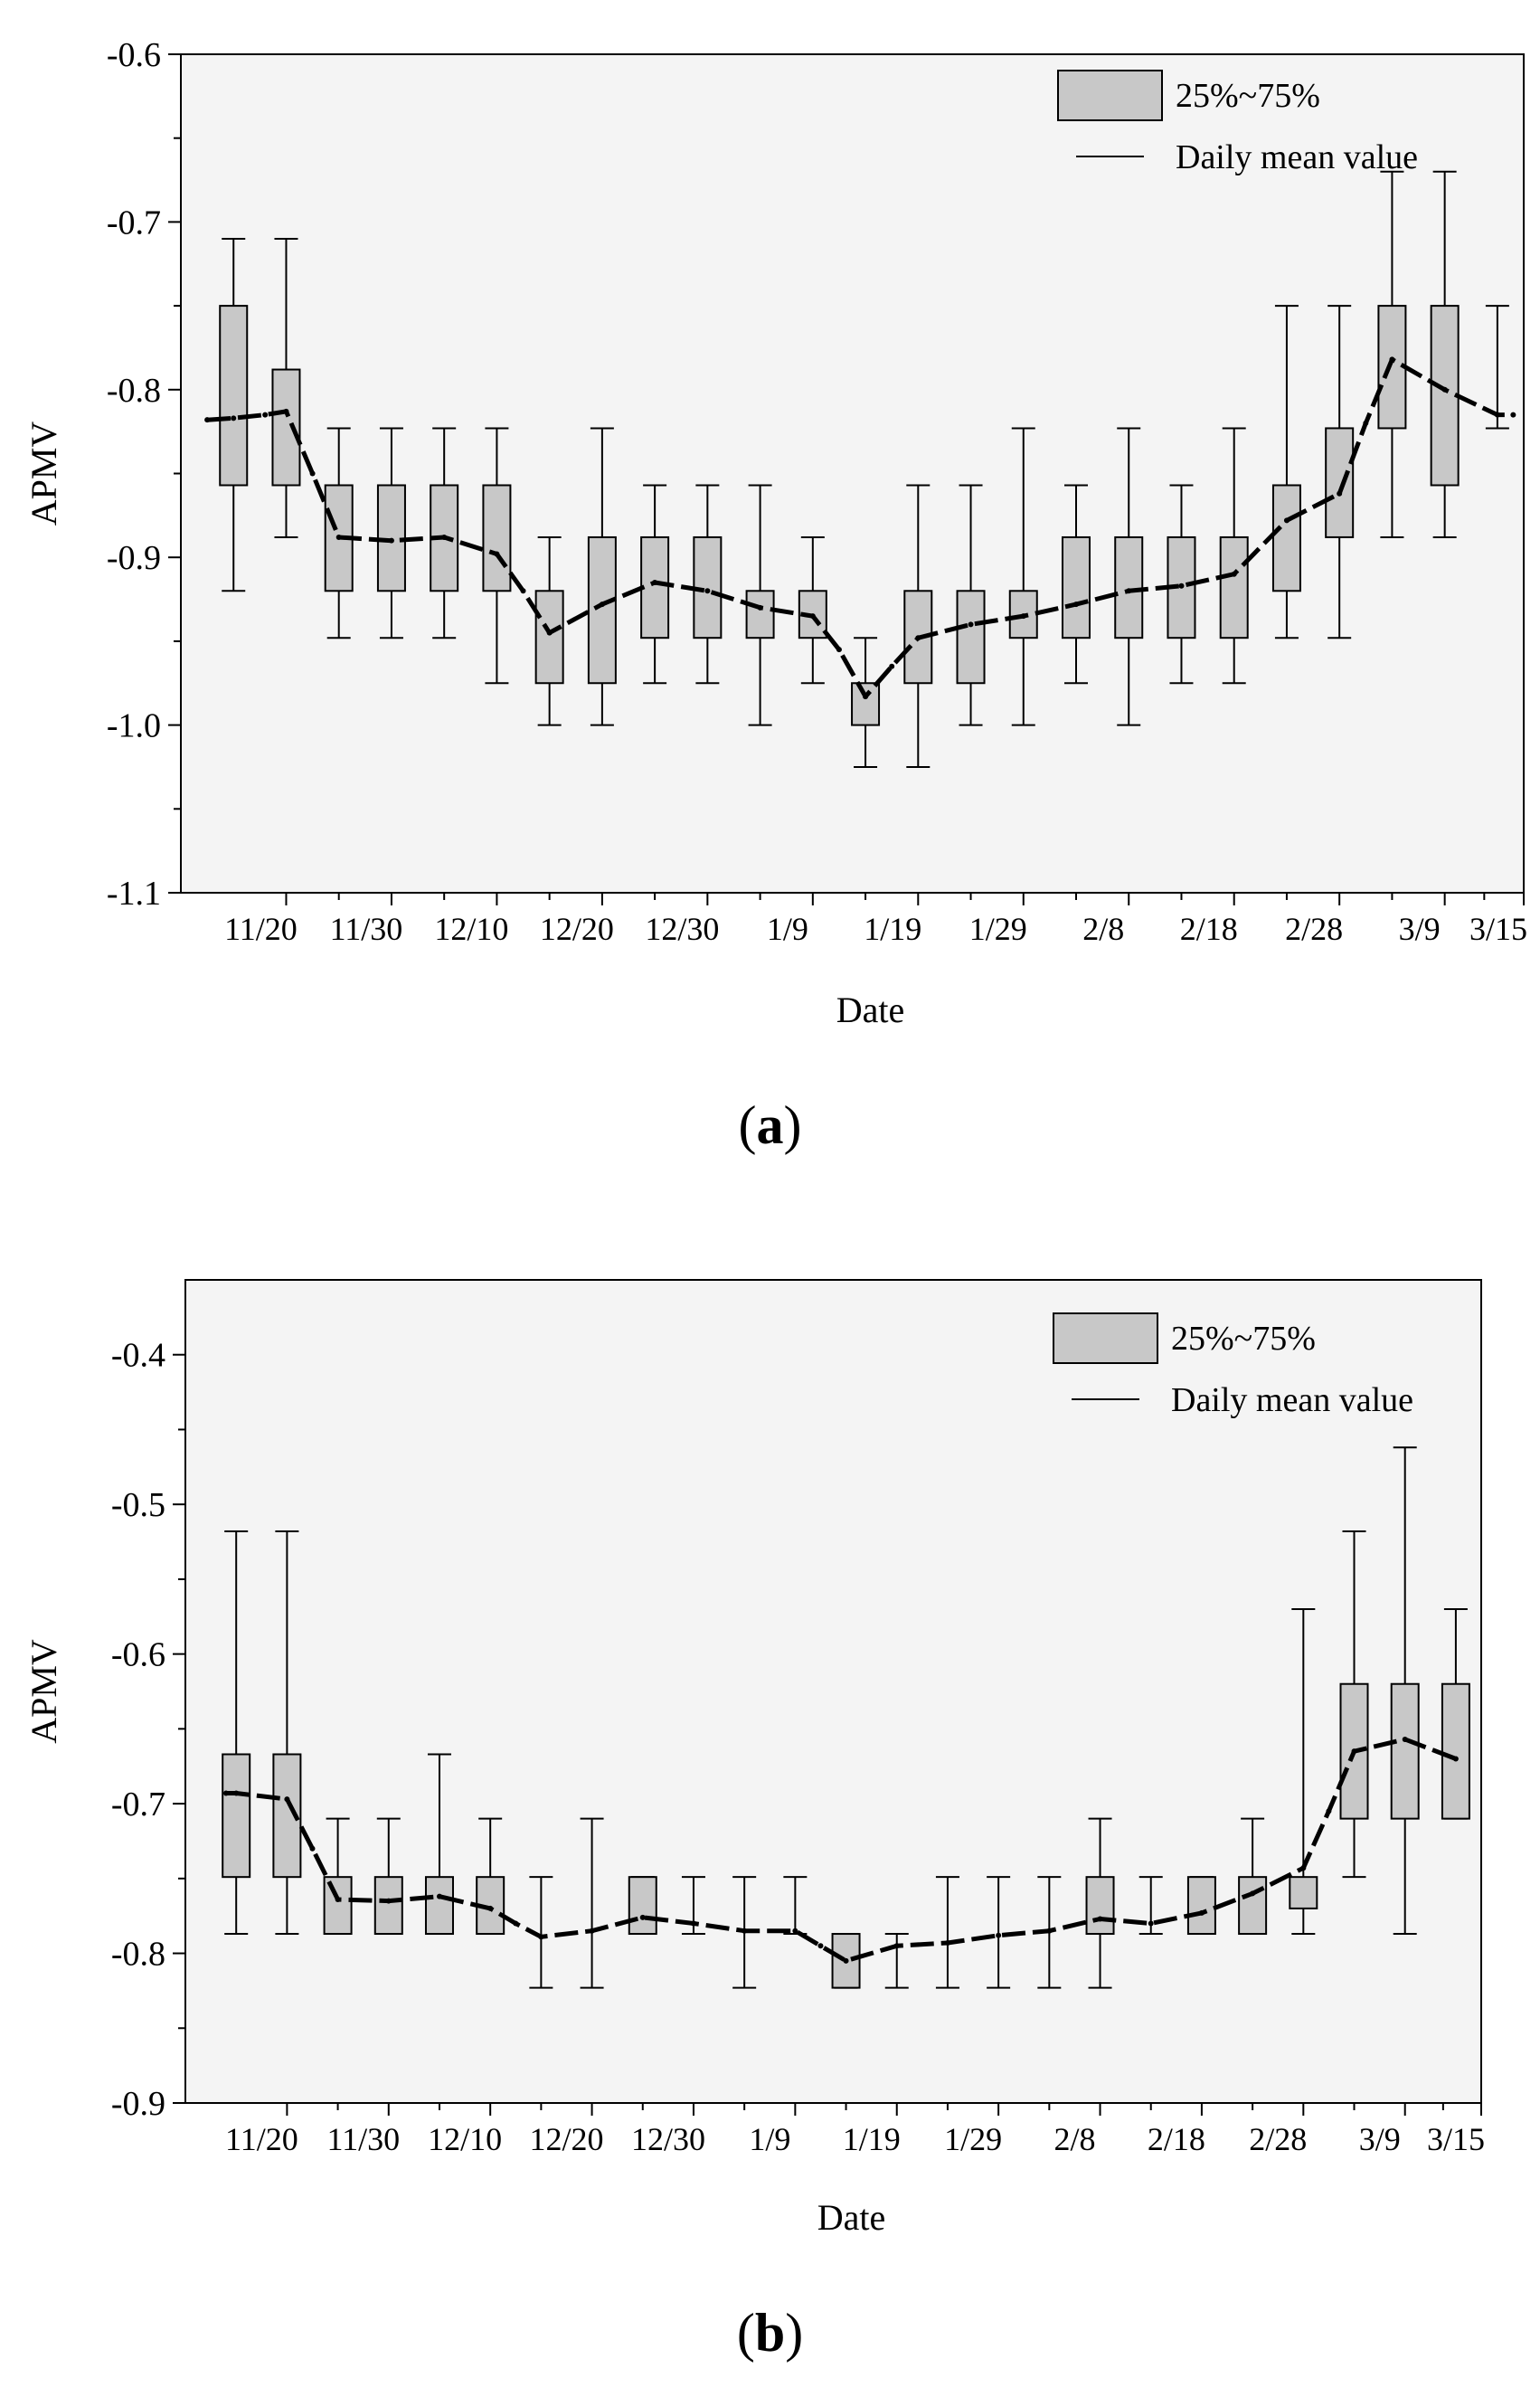 The height and width of the screenshot is (2406, 1540). Describe the element at coordinates (860, 527) in the screenshot. I see `daily-mean-line` at that location.